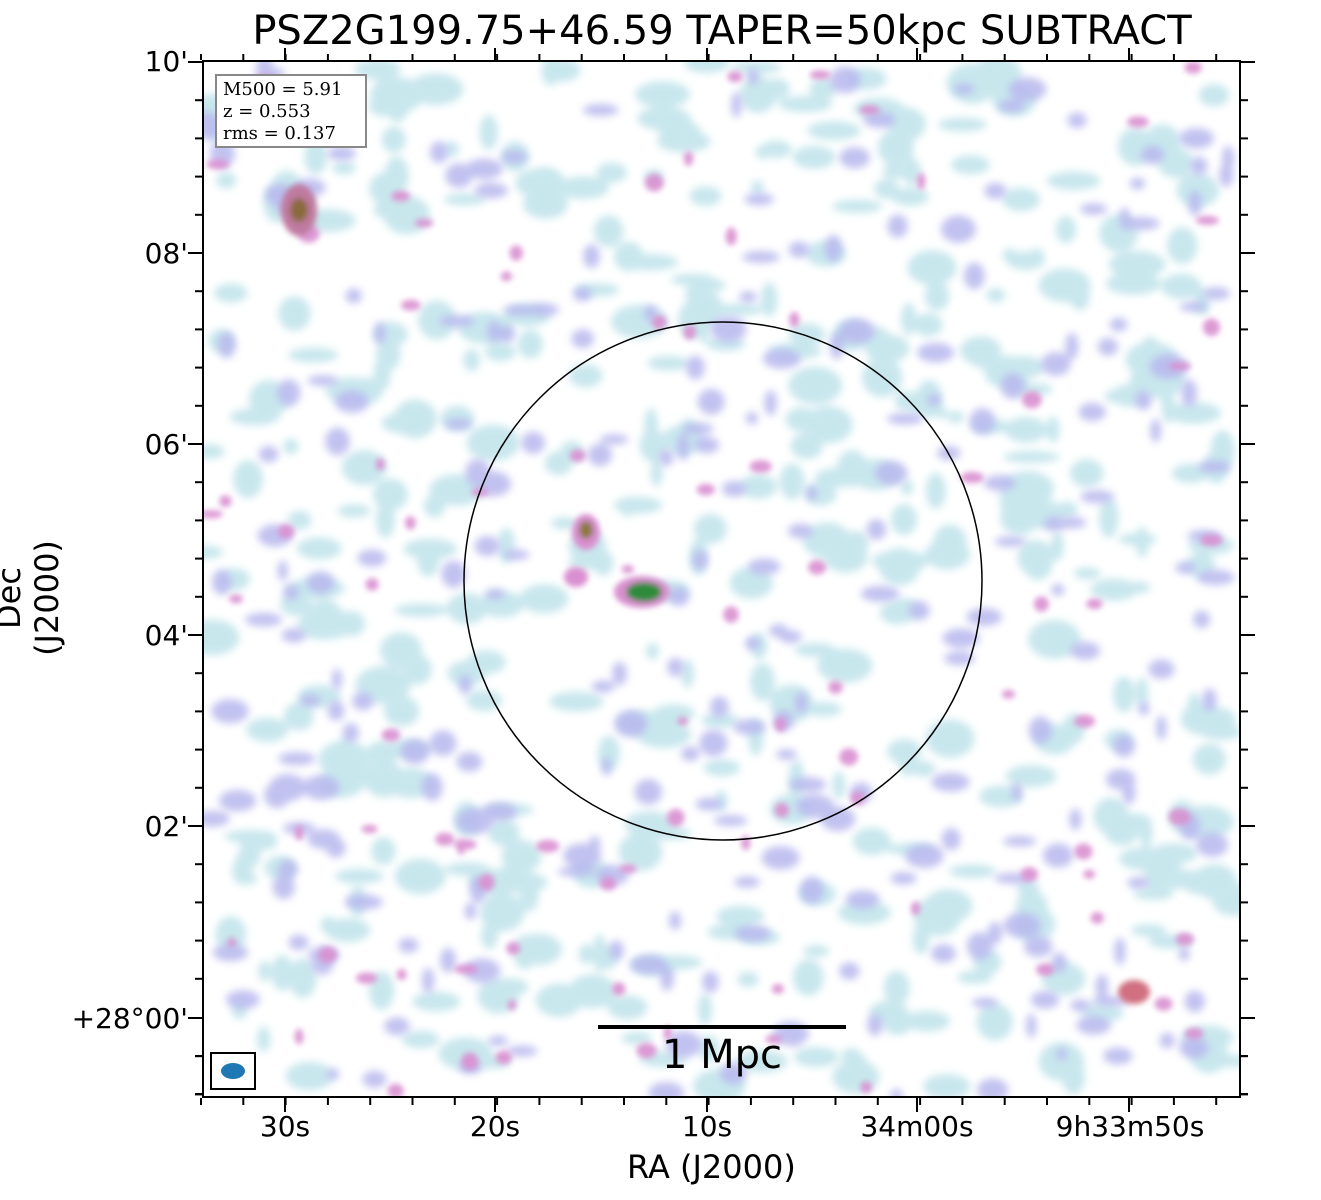 Image resolution: width=1321 pixels, height=1200 pixels. I want to click on x-tick-label: 30s, so click(285, 1126).